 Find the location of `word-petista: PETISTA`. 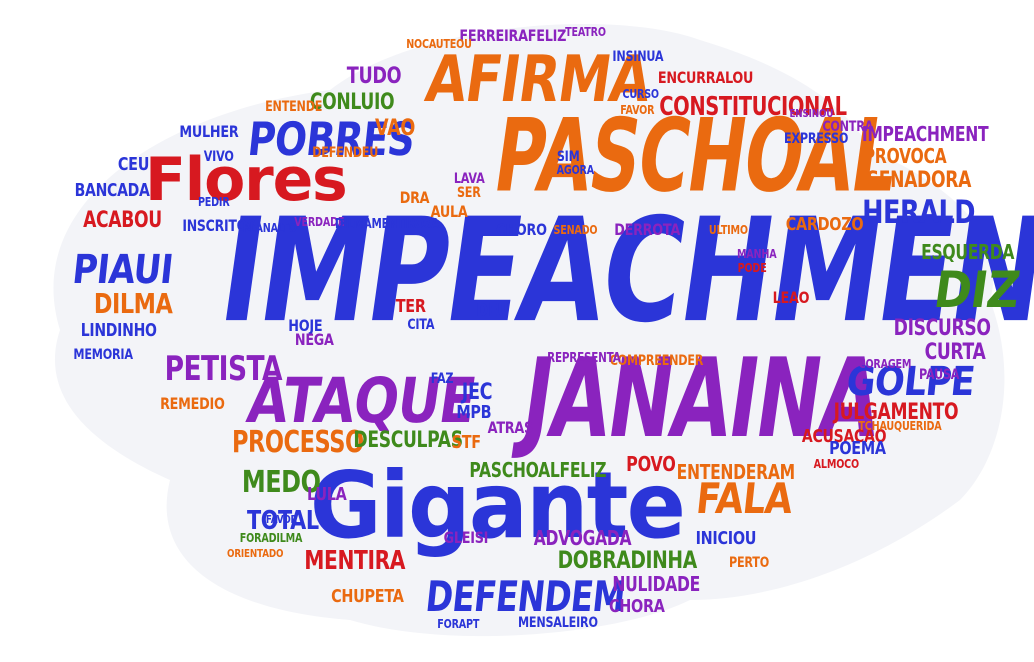

word-petista: PETISTA is located at coordinates (223, 369).